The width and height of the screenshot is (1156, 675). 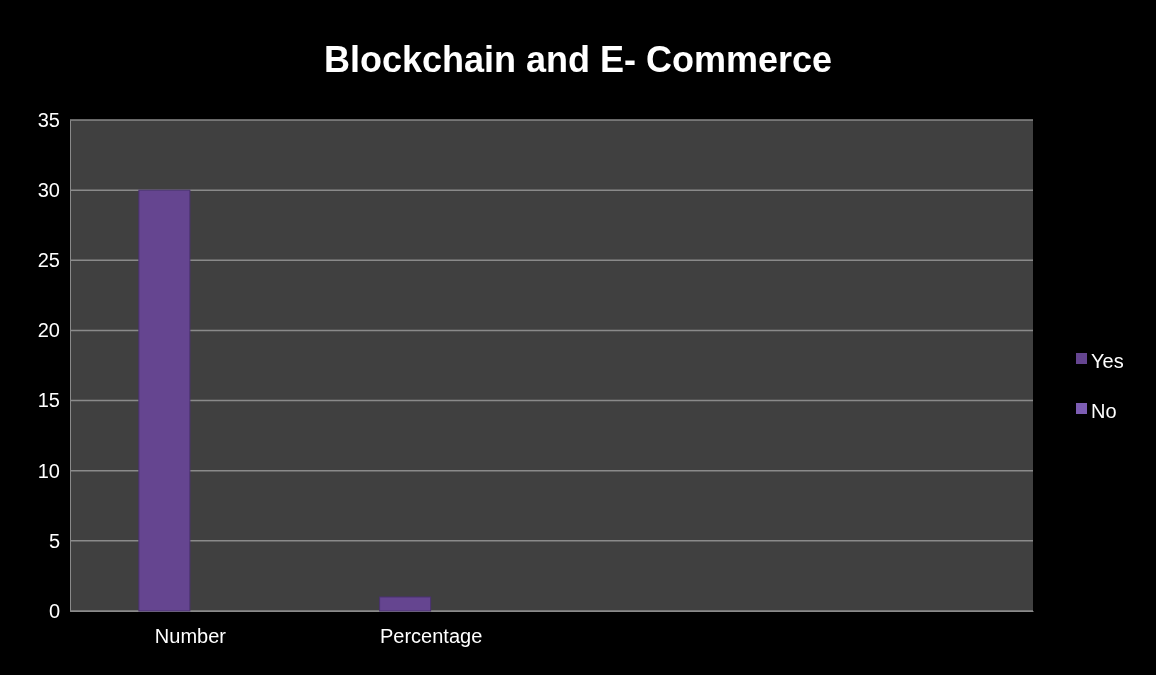 What do you see at coordinates (54, 540) in the screenshot?
I see `y-tick-label: 5` at bounding box center [54, 540].